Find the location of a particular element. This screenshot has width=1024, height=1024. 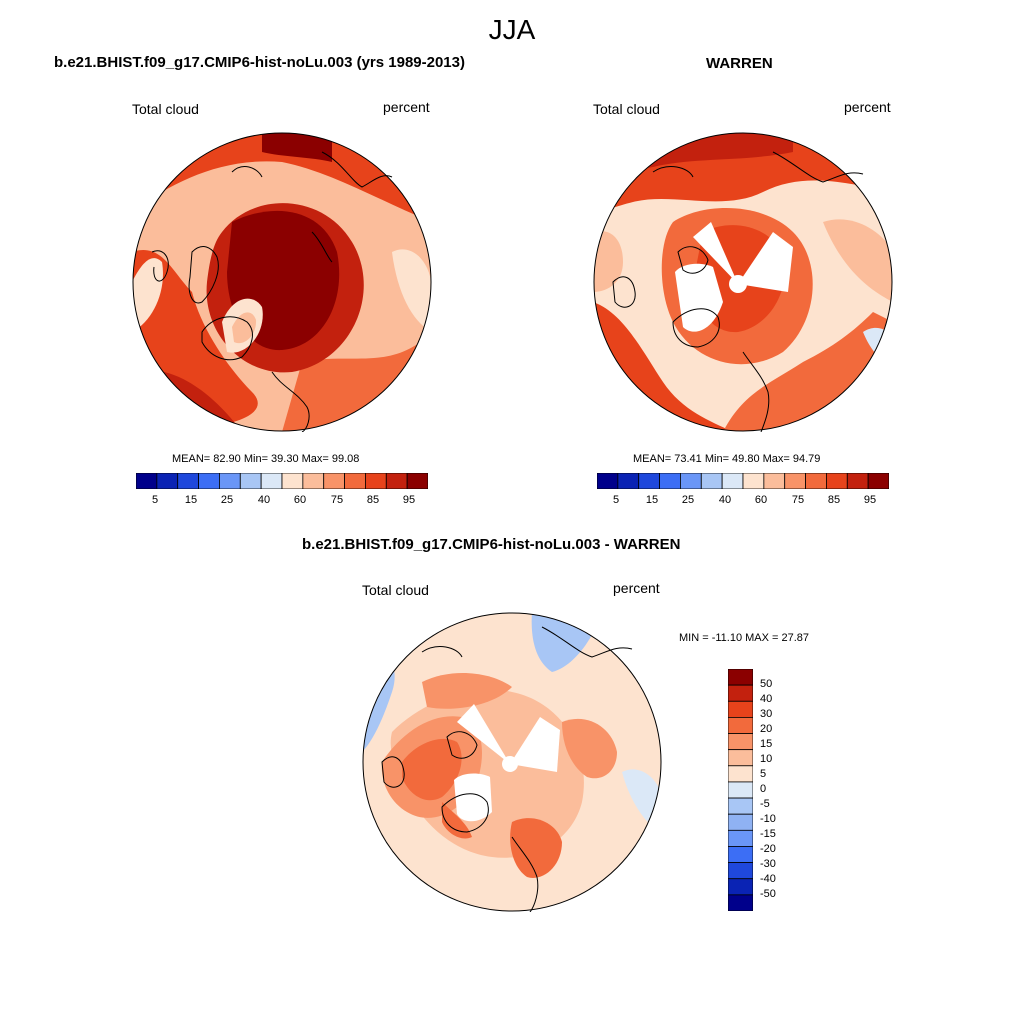

cb2-tick: 60 is located at coordinates (761, 500).